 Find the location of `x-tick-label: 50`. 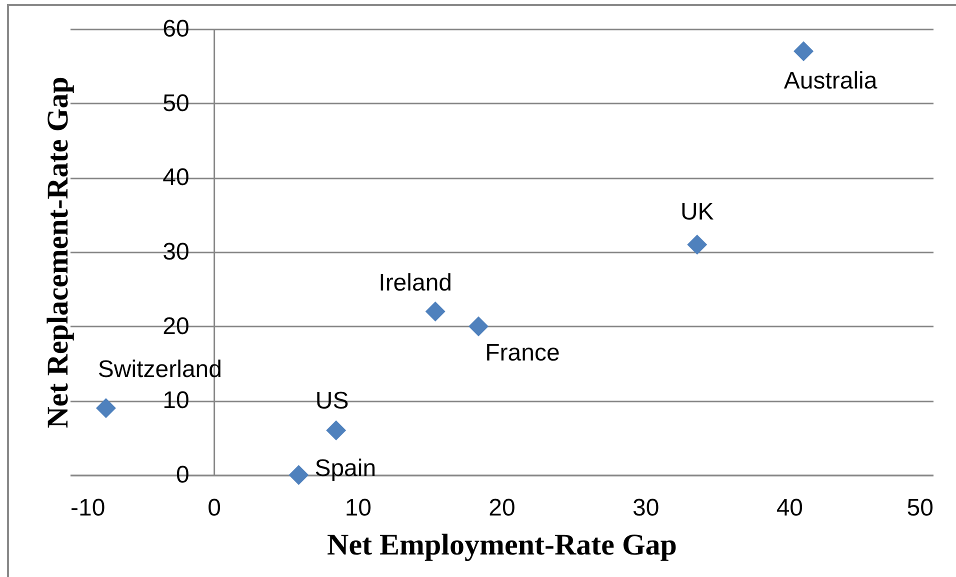

x-tick-label: 50 is located at coordinates (920, 508).